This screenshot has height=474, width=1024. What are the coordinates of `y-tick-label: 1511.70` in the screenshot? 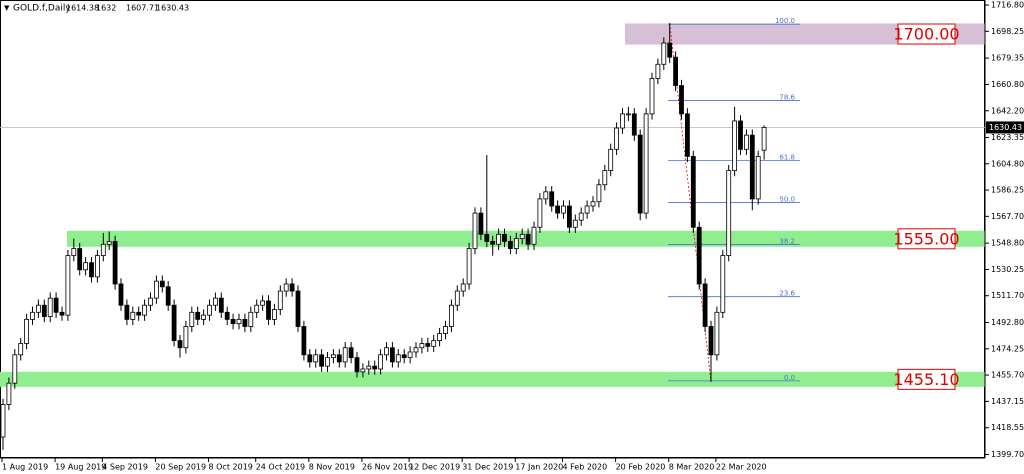 It's located at (1007, 295).